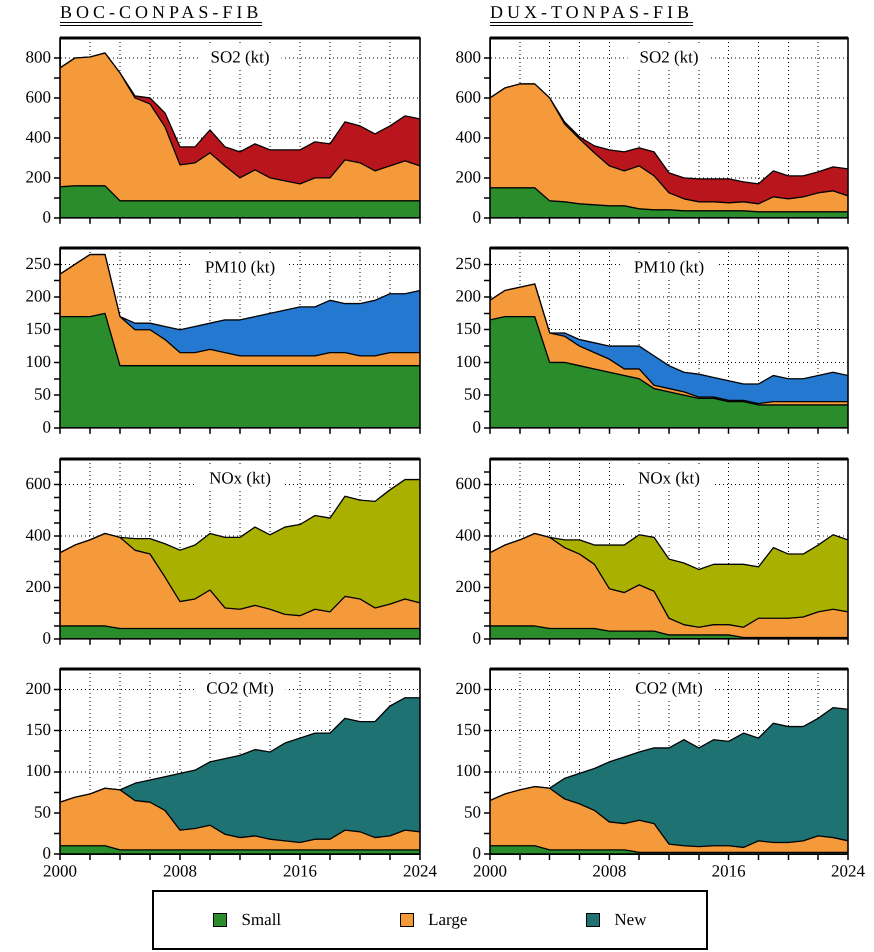 The width and height of the screenshot is (874, 952). What do you see at coordinates (261, 920) in the screenshot?
I see `legend-label: Small` at bounding box center [261, 920].